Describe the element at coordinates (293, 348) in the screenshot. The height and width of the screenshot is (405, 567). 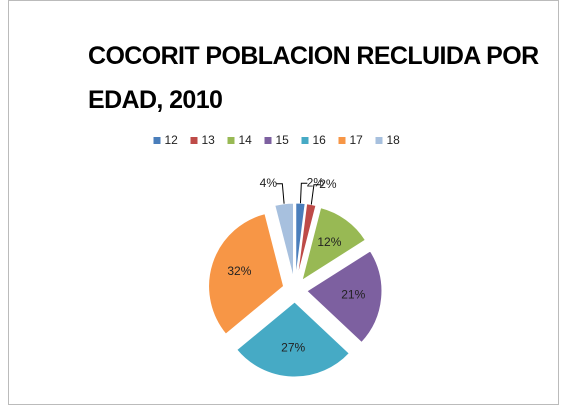
I see `data-label: 27%` at that location.